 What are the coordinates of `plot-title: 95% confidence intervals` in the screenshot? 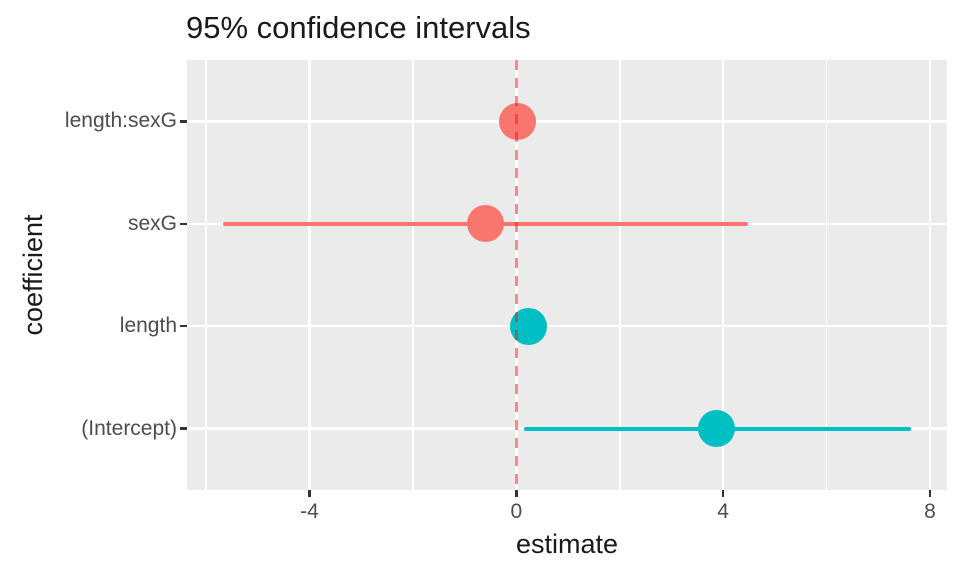 It's located at (358, 27).